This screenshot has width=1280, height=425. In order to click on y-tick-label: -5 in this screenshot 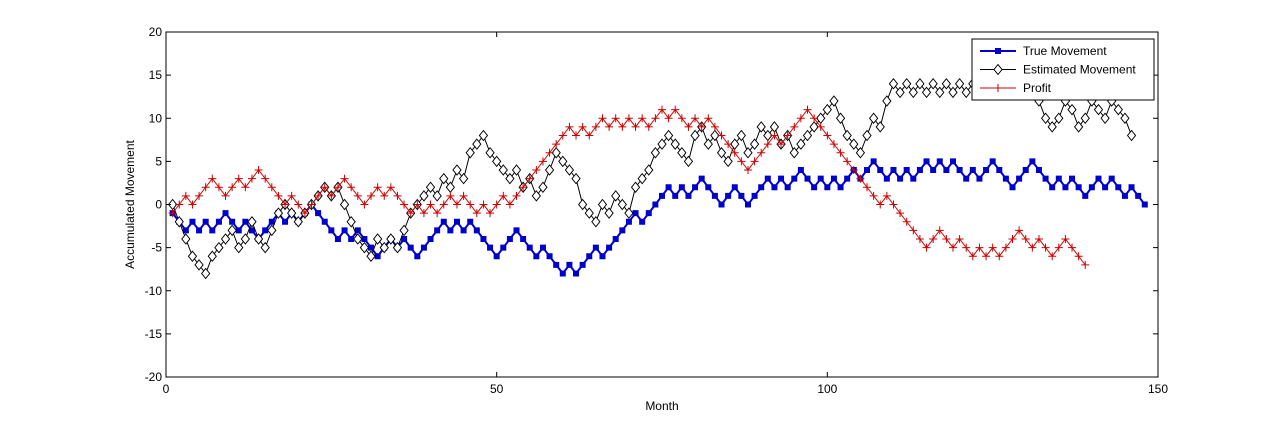, I will do `click(156, 248)`.